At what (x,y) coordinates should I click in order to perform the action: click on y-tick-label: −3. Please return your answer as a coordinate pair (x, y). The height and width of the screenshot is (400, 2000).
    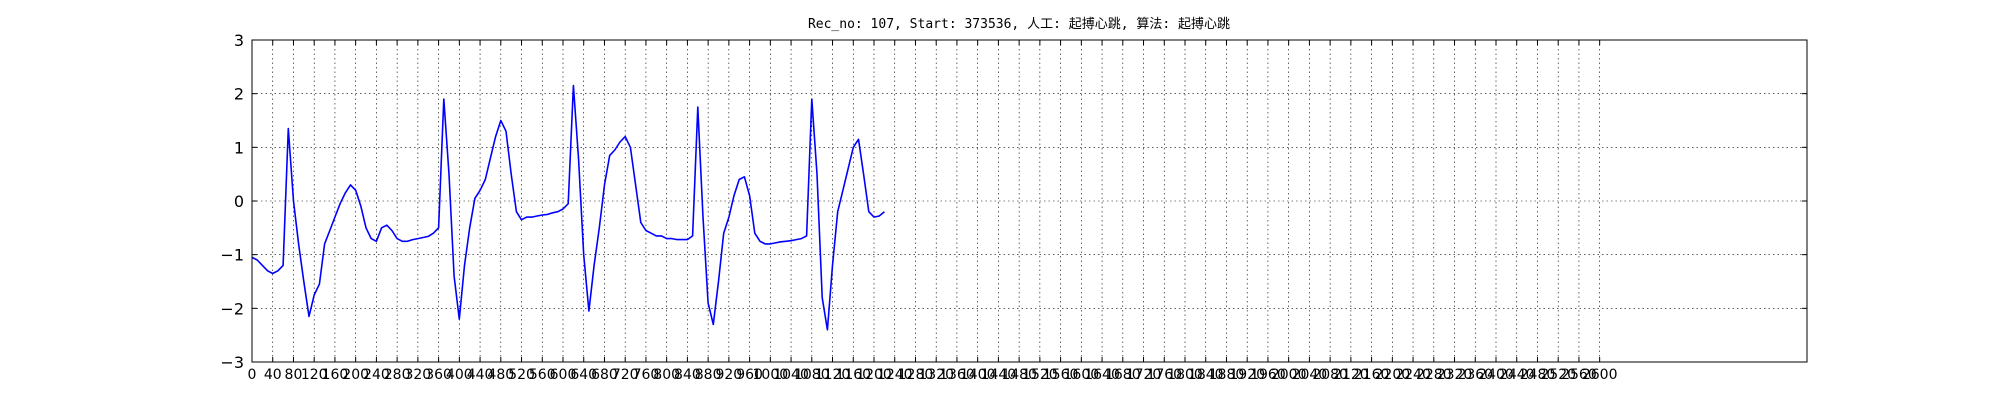
    Looking at the image, I should click on (232, 362).